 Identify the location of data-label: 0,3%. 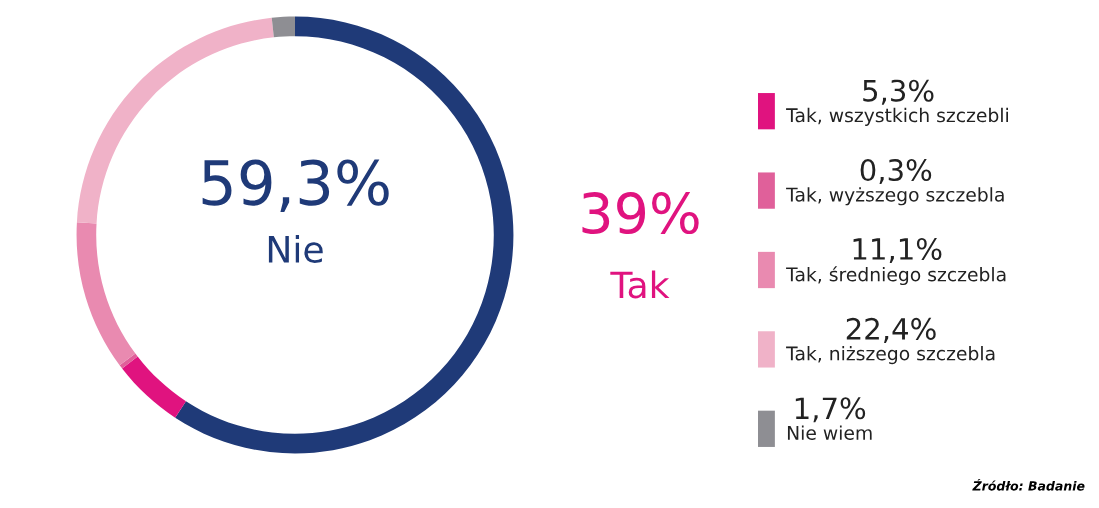
(896, 172).